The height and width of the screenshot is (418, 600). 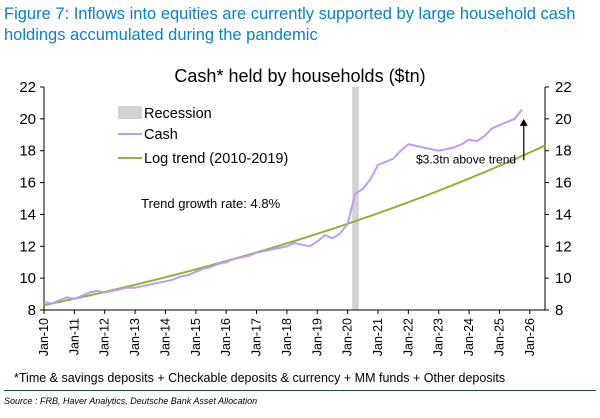 What do you see at coordinates (257, 337) in the screenshot?
I see `x-tick-label: Jan-17` at bounding box center [257, 337].